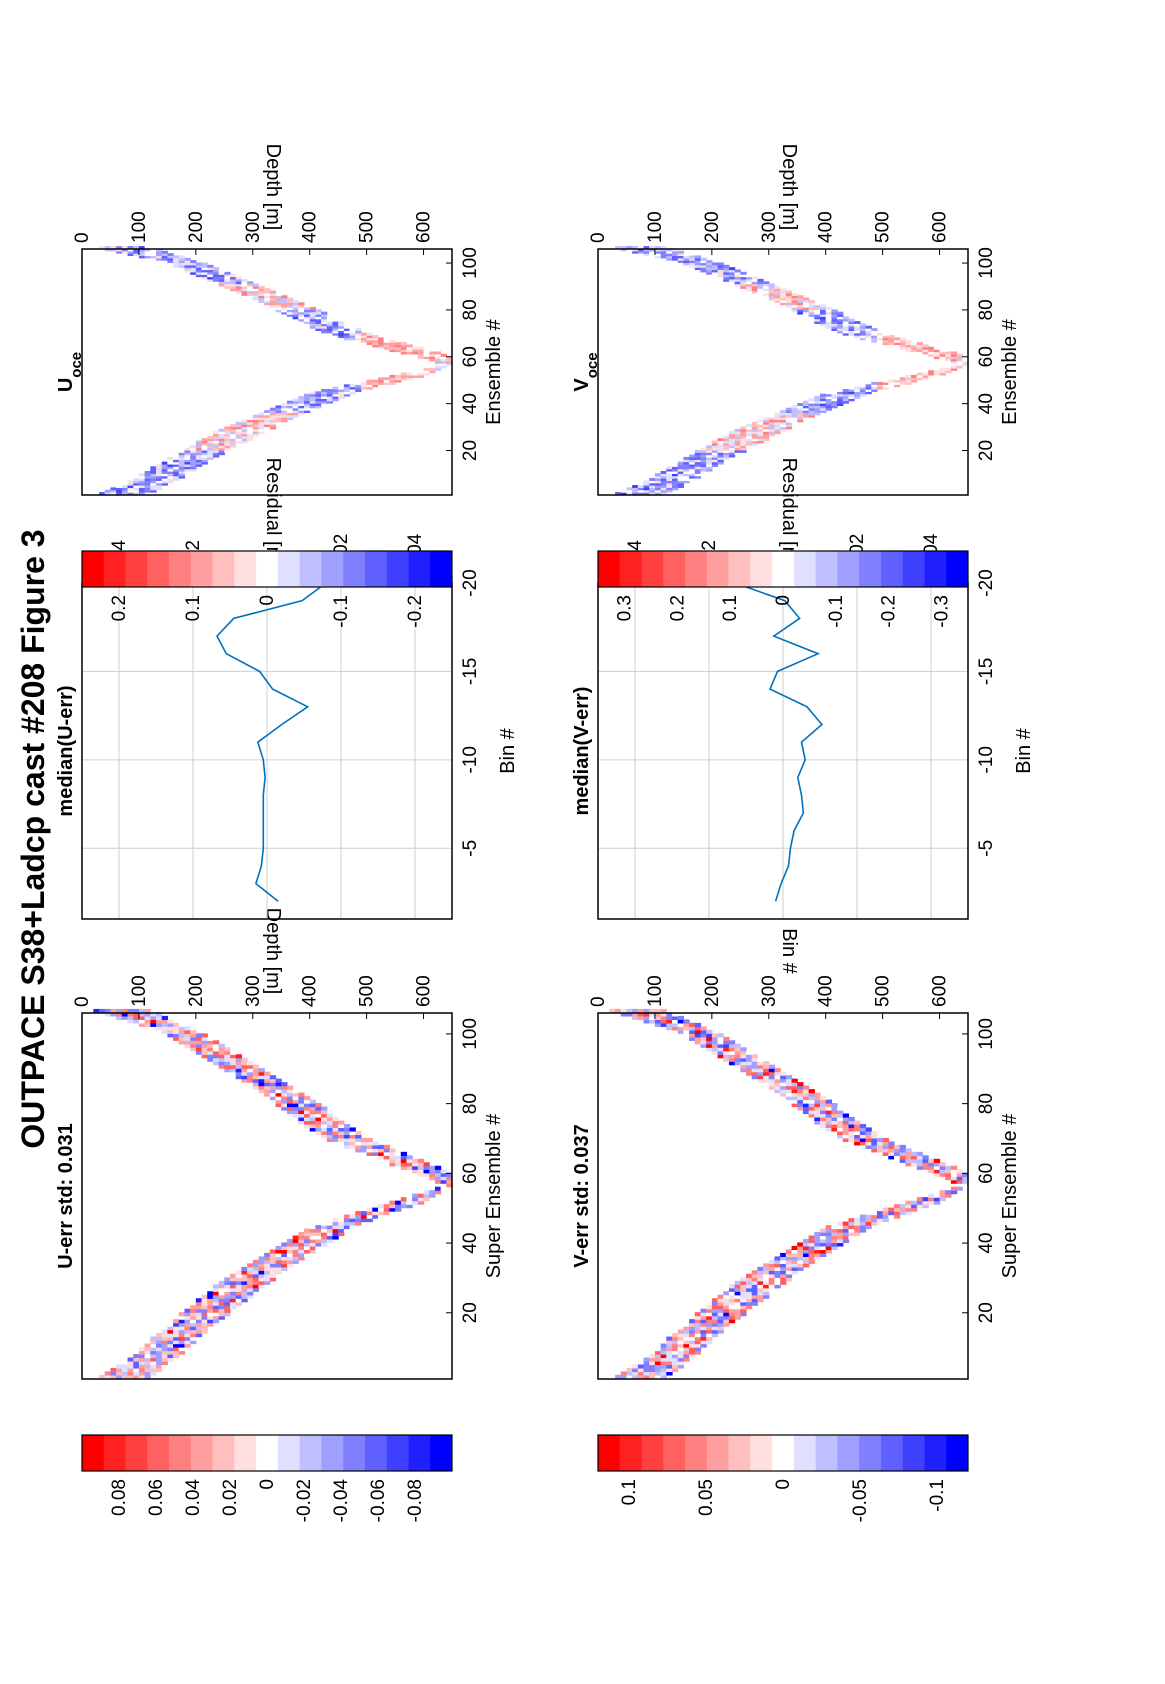 Image resolution: width=1165 pixels, height=1684 pixels. Describe the element at coordinates (986, 1312) in the screenshot. I see `x-tick-label: 20` at that location.